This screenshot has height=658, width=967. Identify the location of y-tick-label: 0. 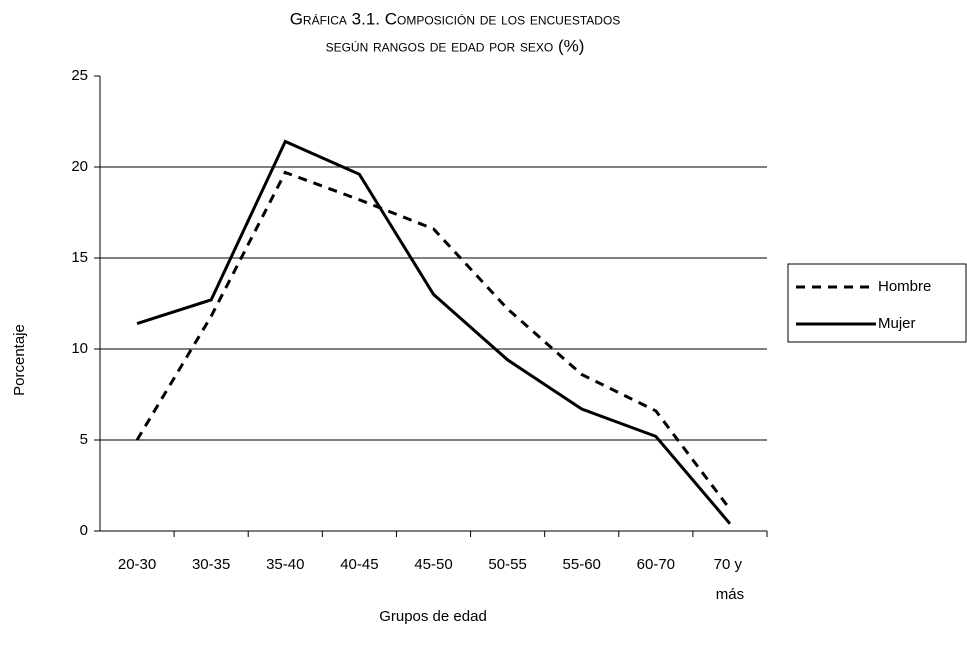
(84, 530).